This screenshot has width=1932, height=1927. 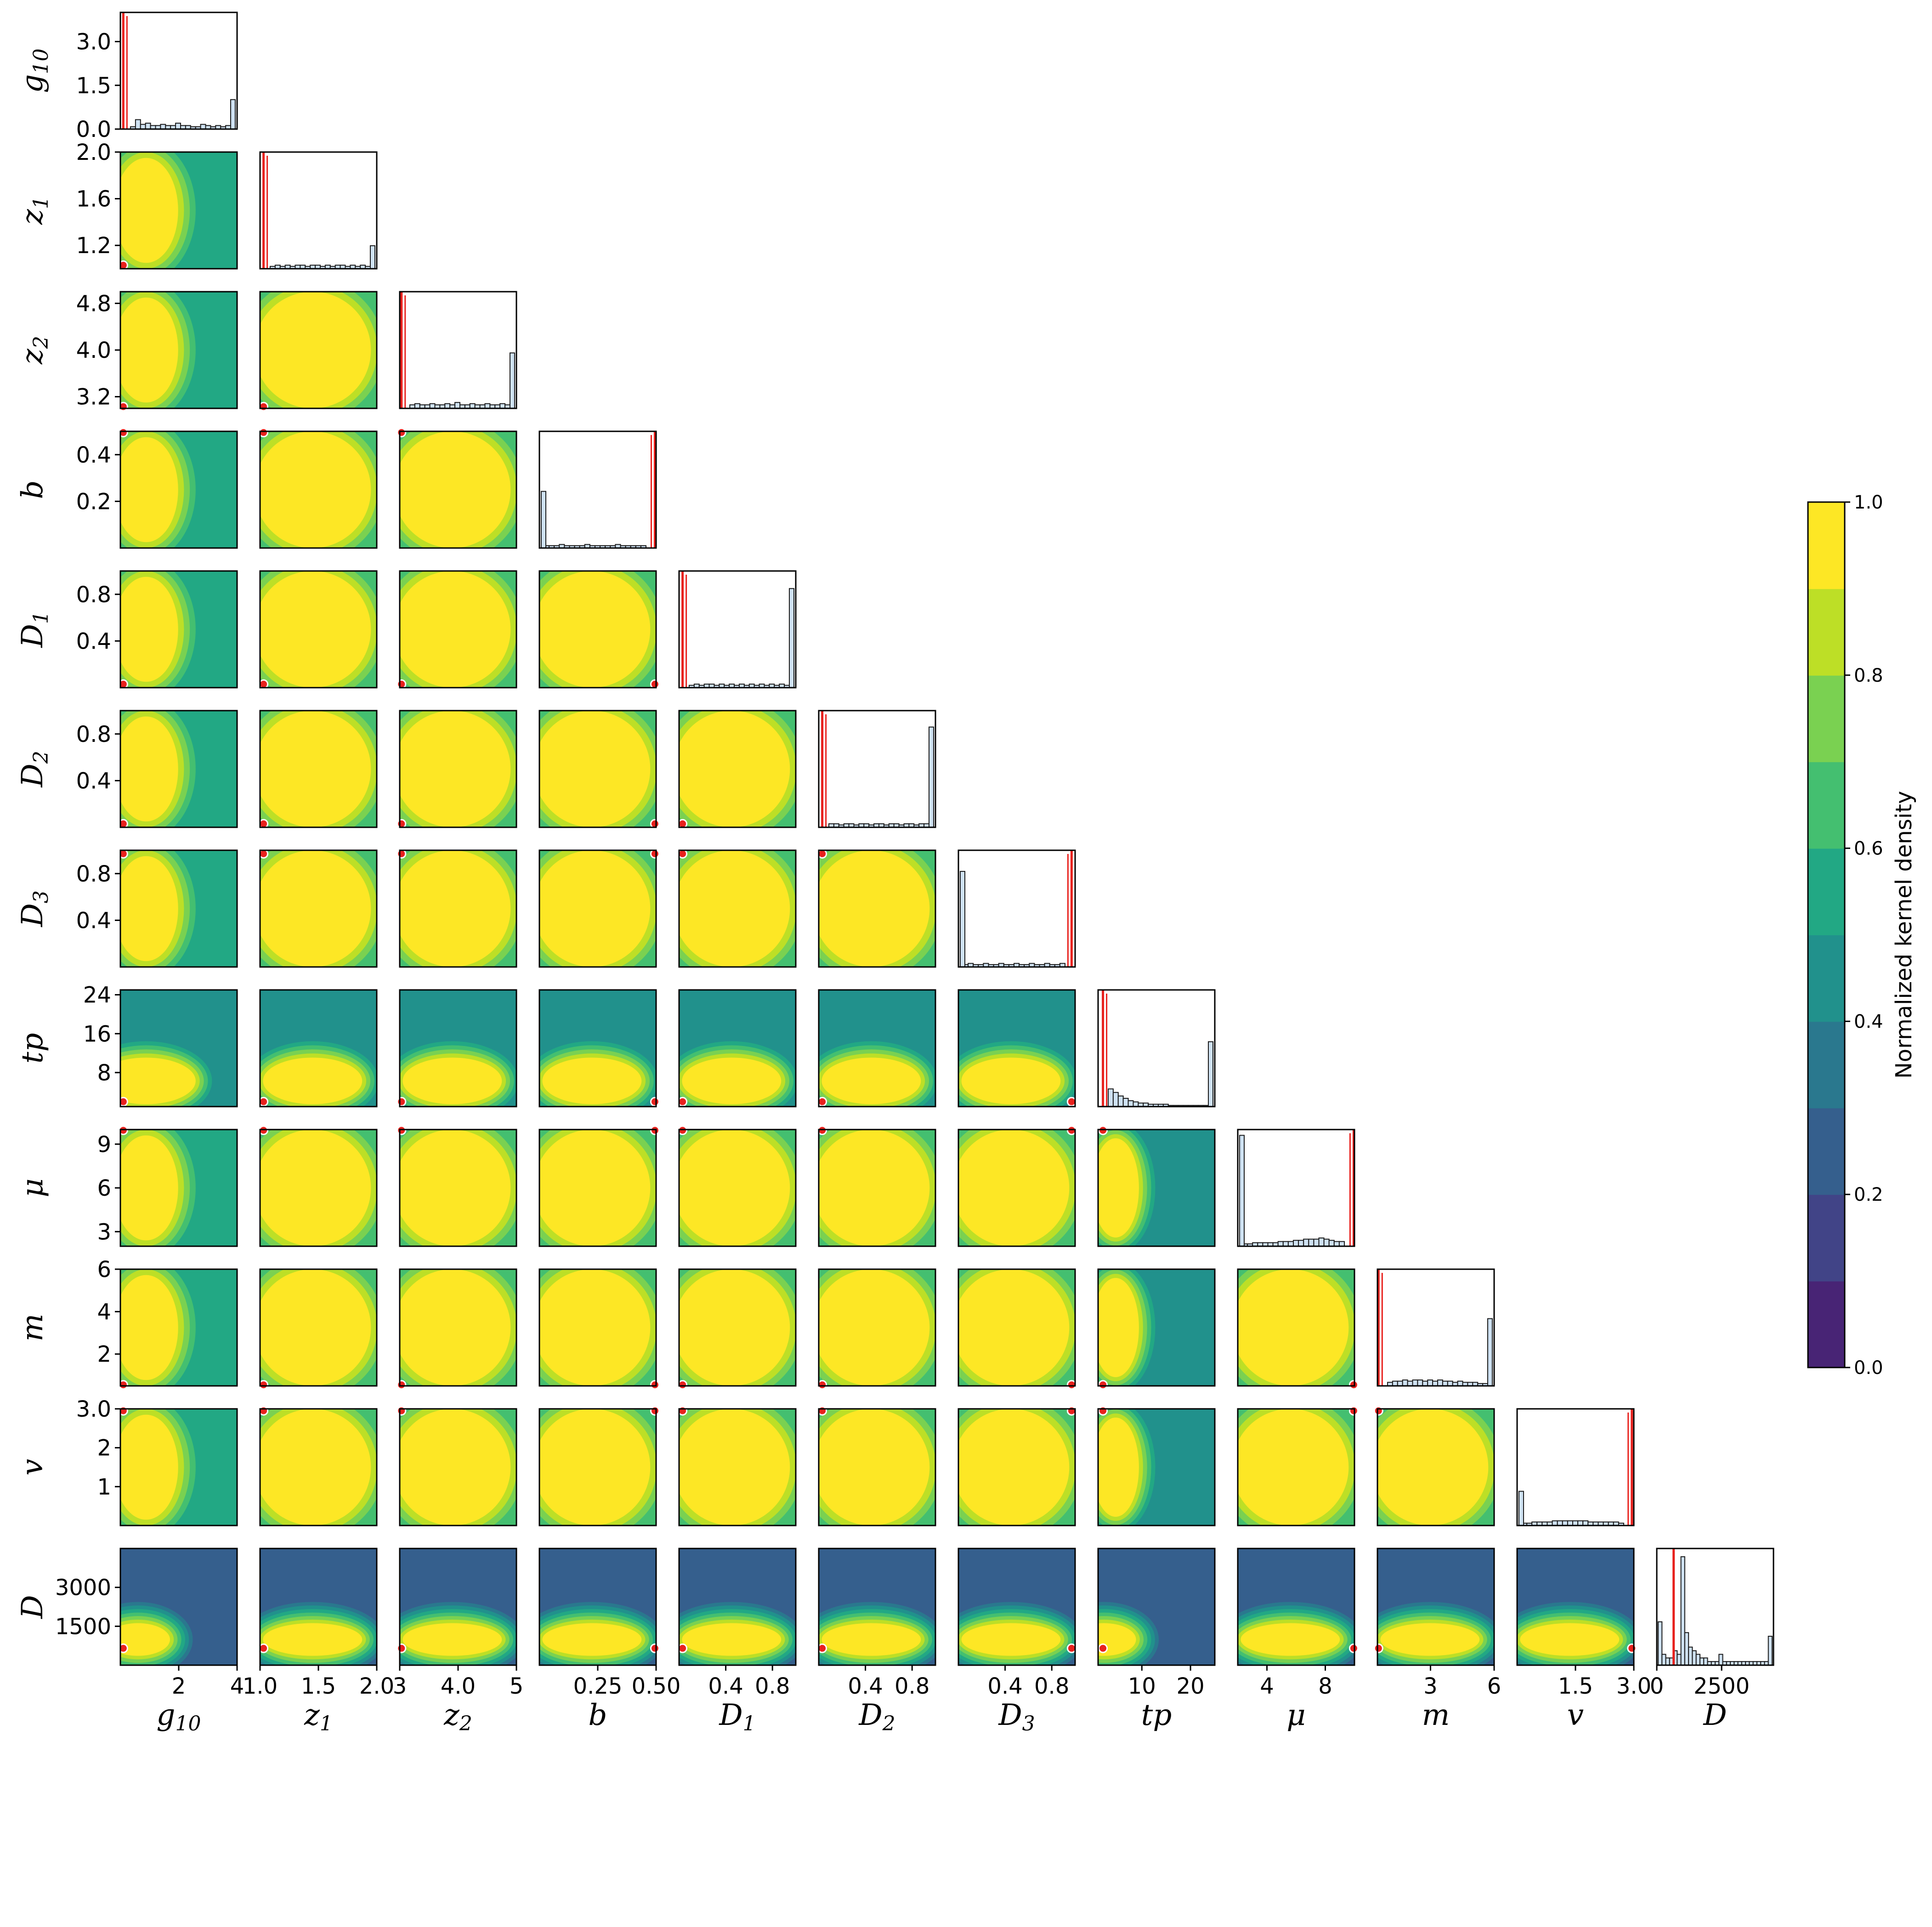 I want to click on ylabel-D2: D2, so click(x=34, y=769).